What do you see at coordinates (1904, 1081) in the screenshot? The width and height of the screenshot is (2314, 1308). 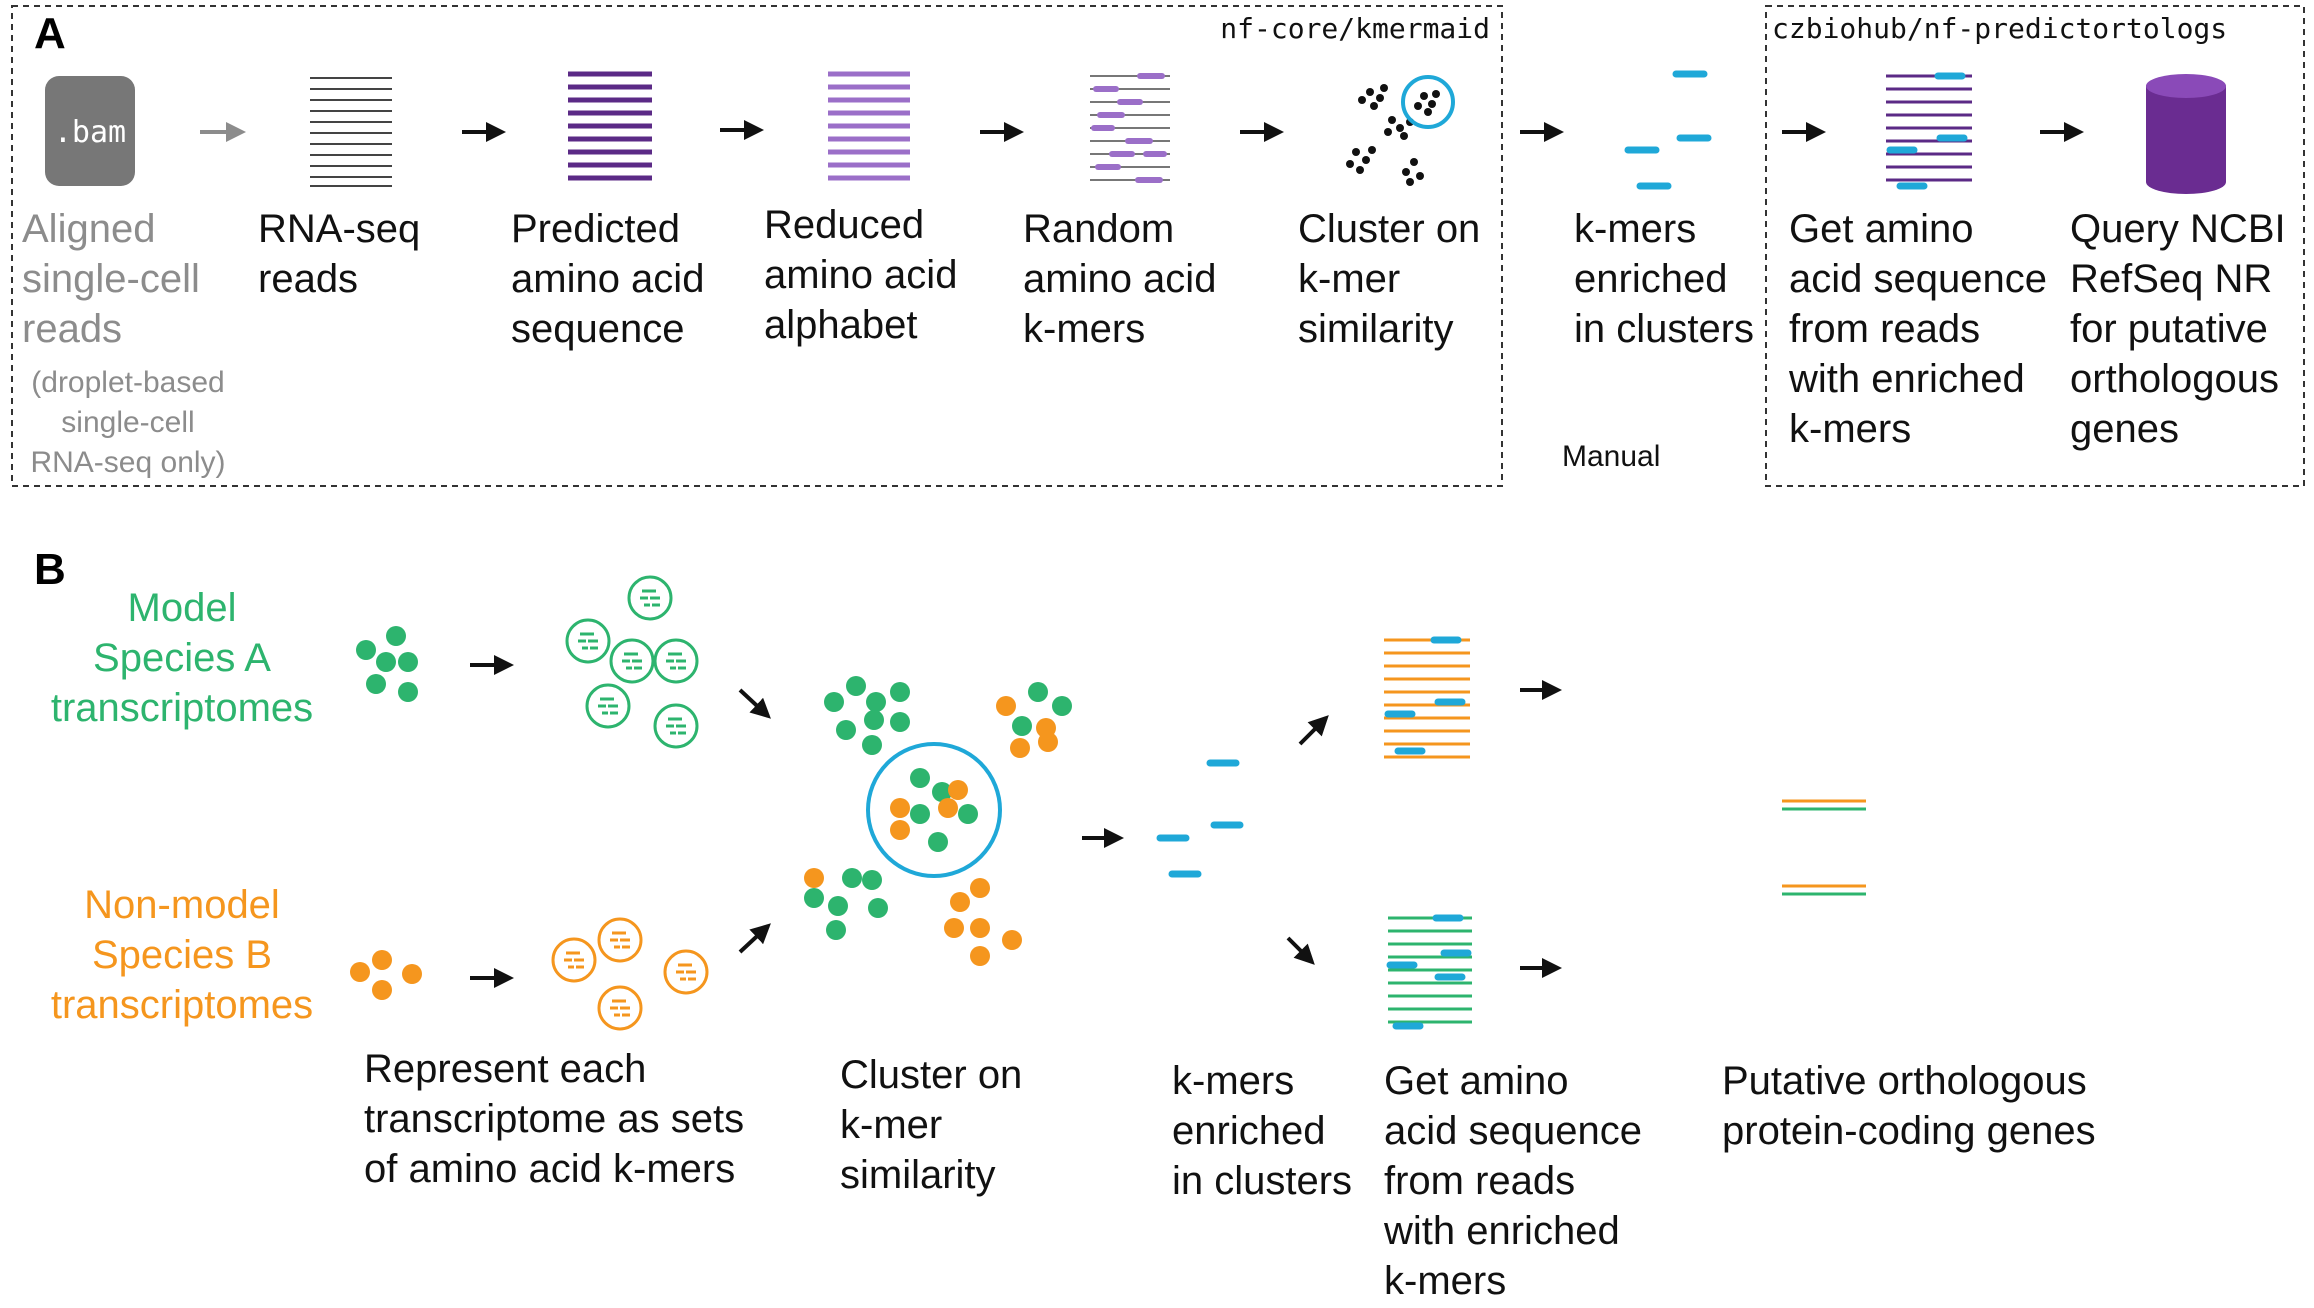 I see `svg-text: Putative orthologous` at bounding box center [1904, 1081].